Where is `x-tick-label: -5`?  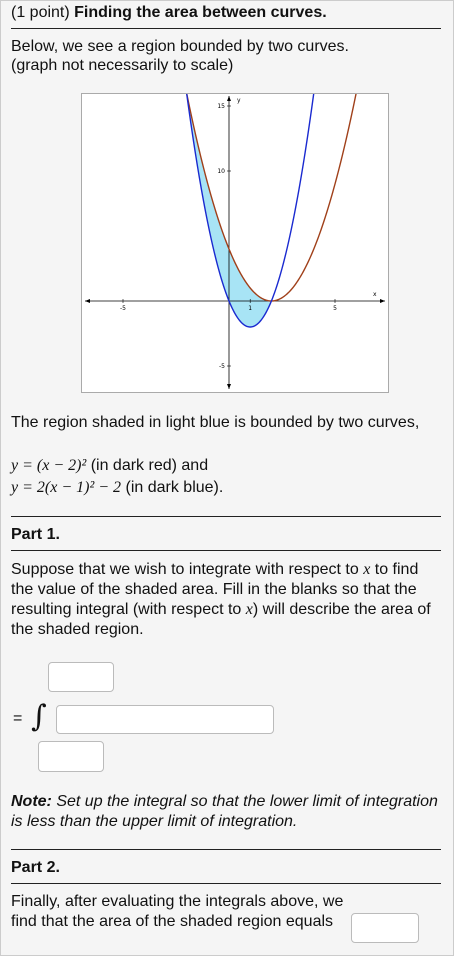
x-tick-label: -5 is located at coordinates (123, 308).